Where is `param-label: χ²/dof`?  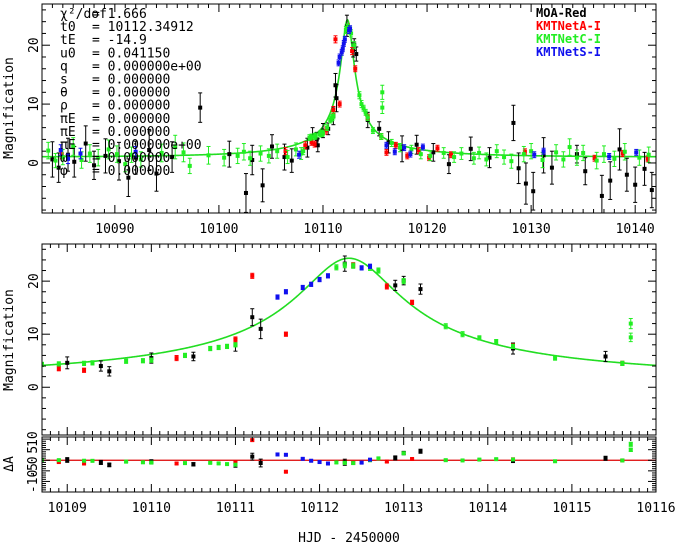
param-label: χ²/dof is located at coordinates (83, 14).